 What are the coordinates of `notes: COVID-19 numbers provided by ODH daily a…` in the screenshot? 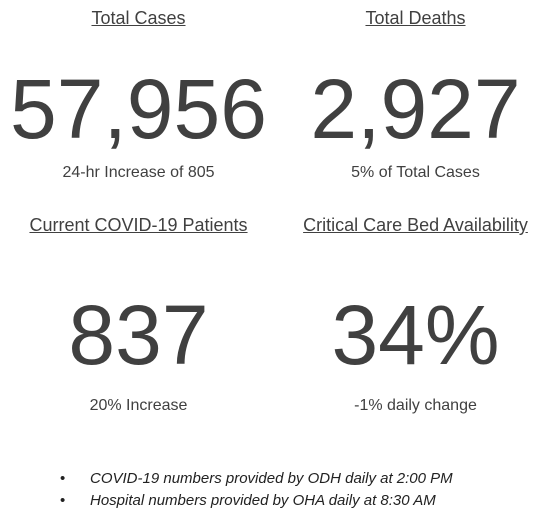 It's located at (256, 490).